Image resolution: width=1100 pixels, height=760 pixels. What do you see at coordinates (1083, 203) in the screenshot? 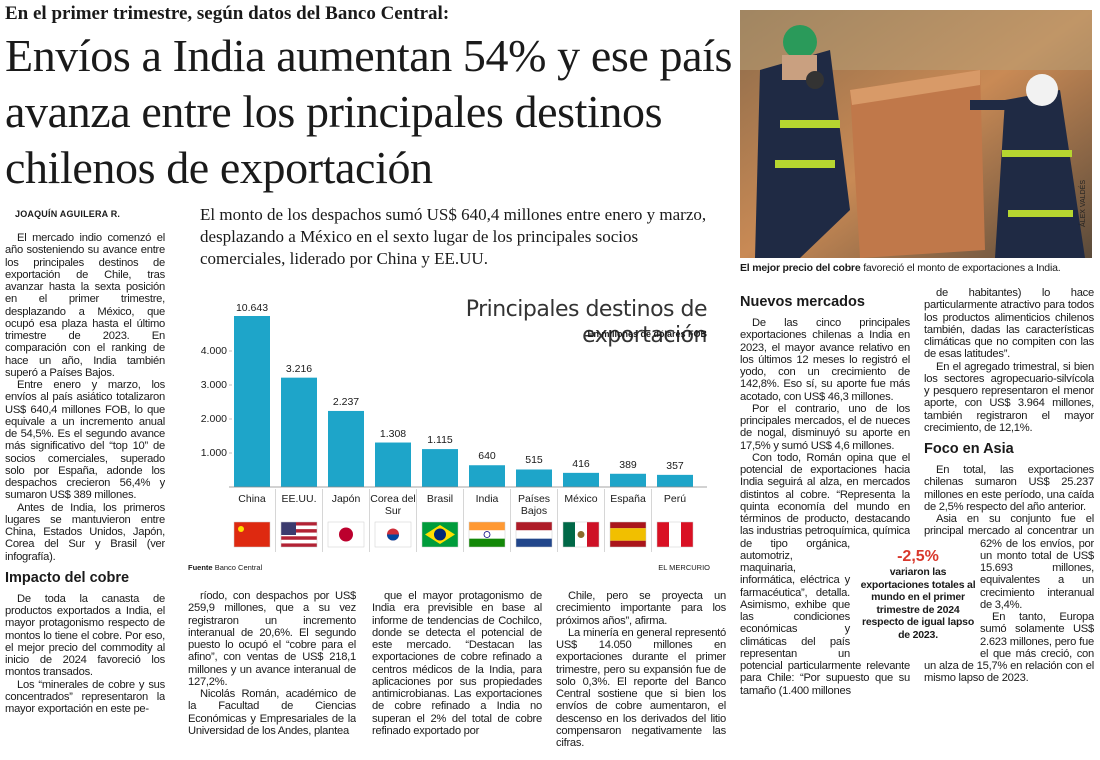
I see `photo-credit: ÁLEX VALDÉS` at bounding box center [1083, 203].